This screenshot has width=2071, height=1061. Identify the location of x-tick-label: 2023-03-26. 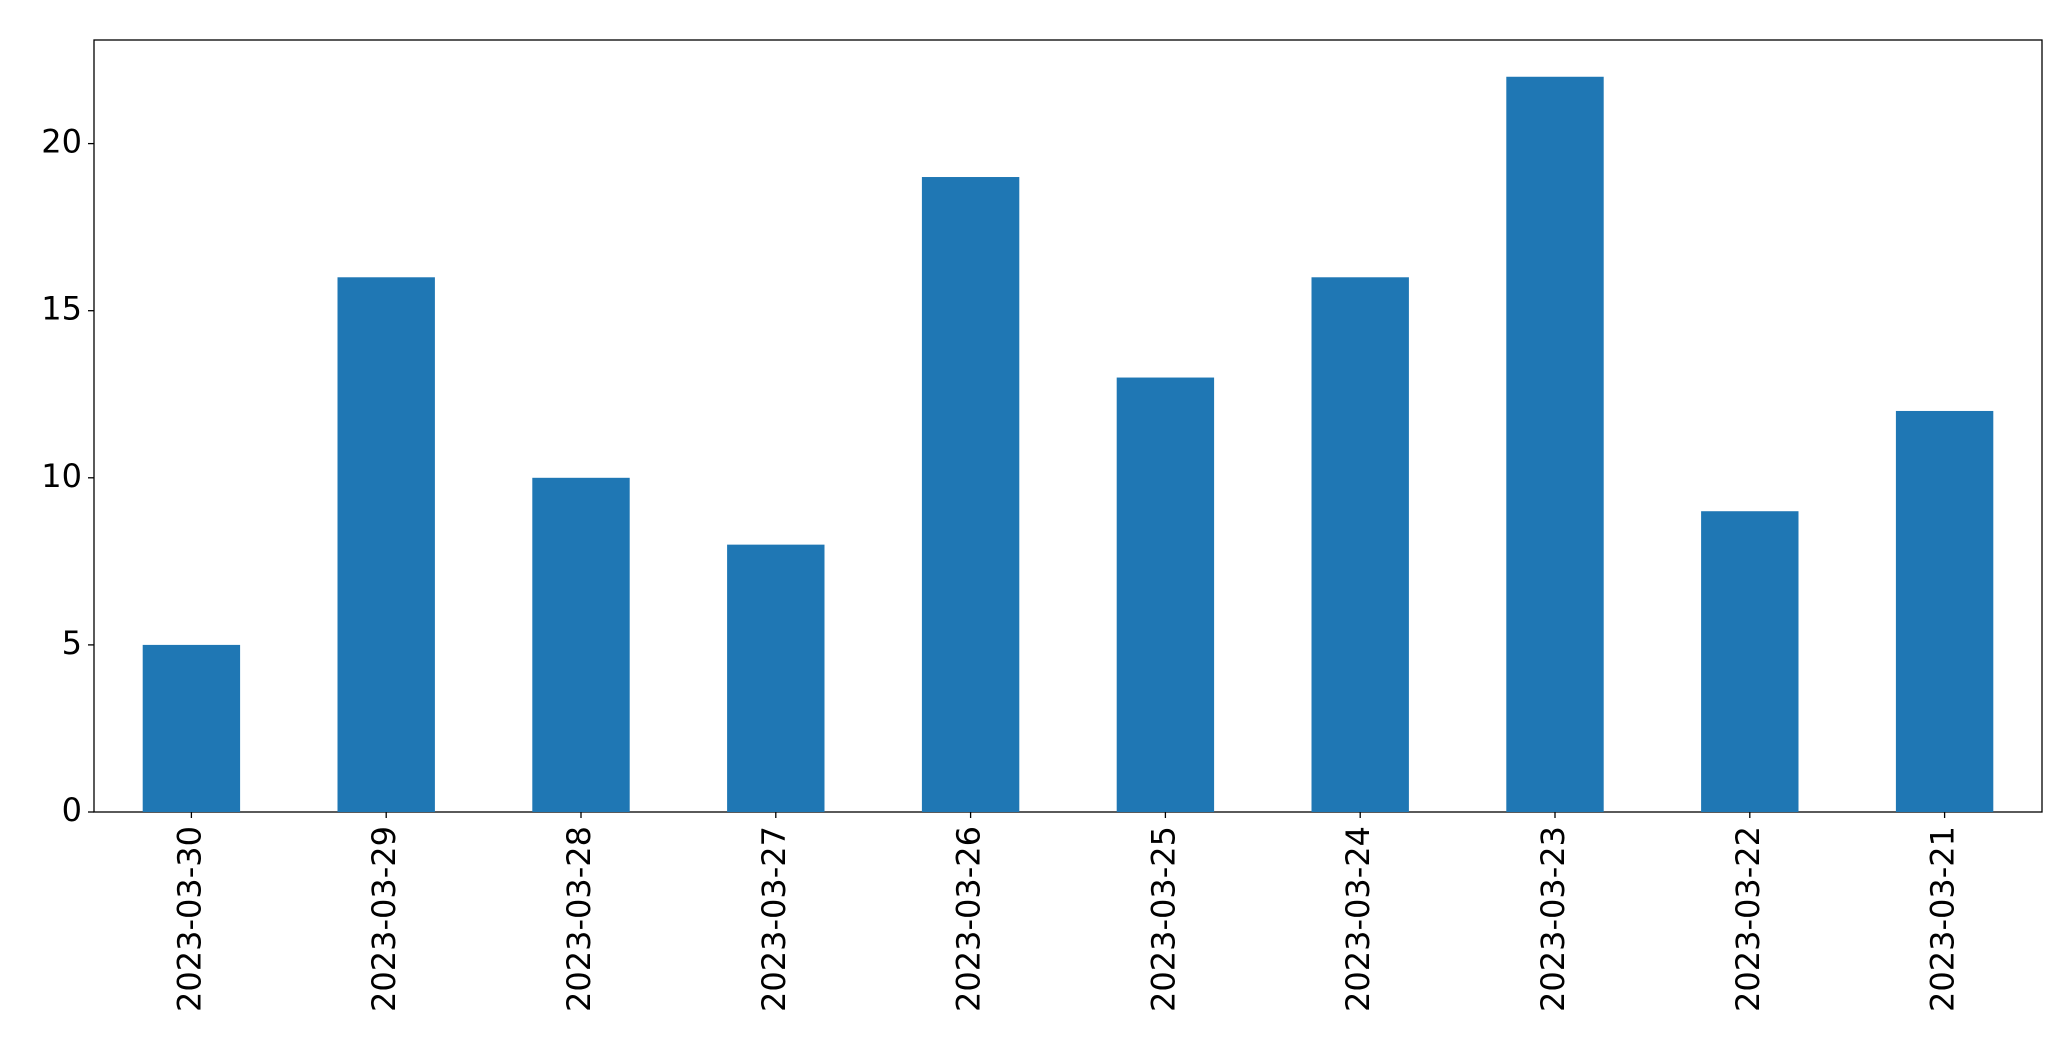
(969, 919).